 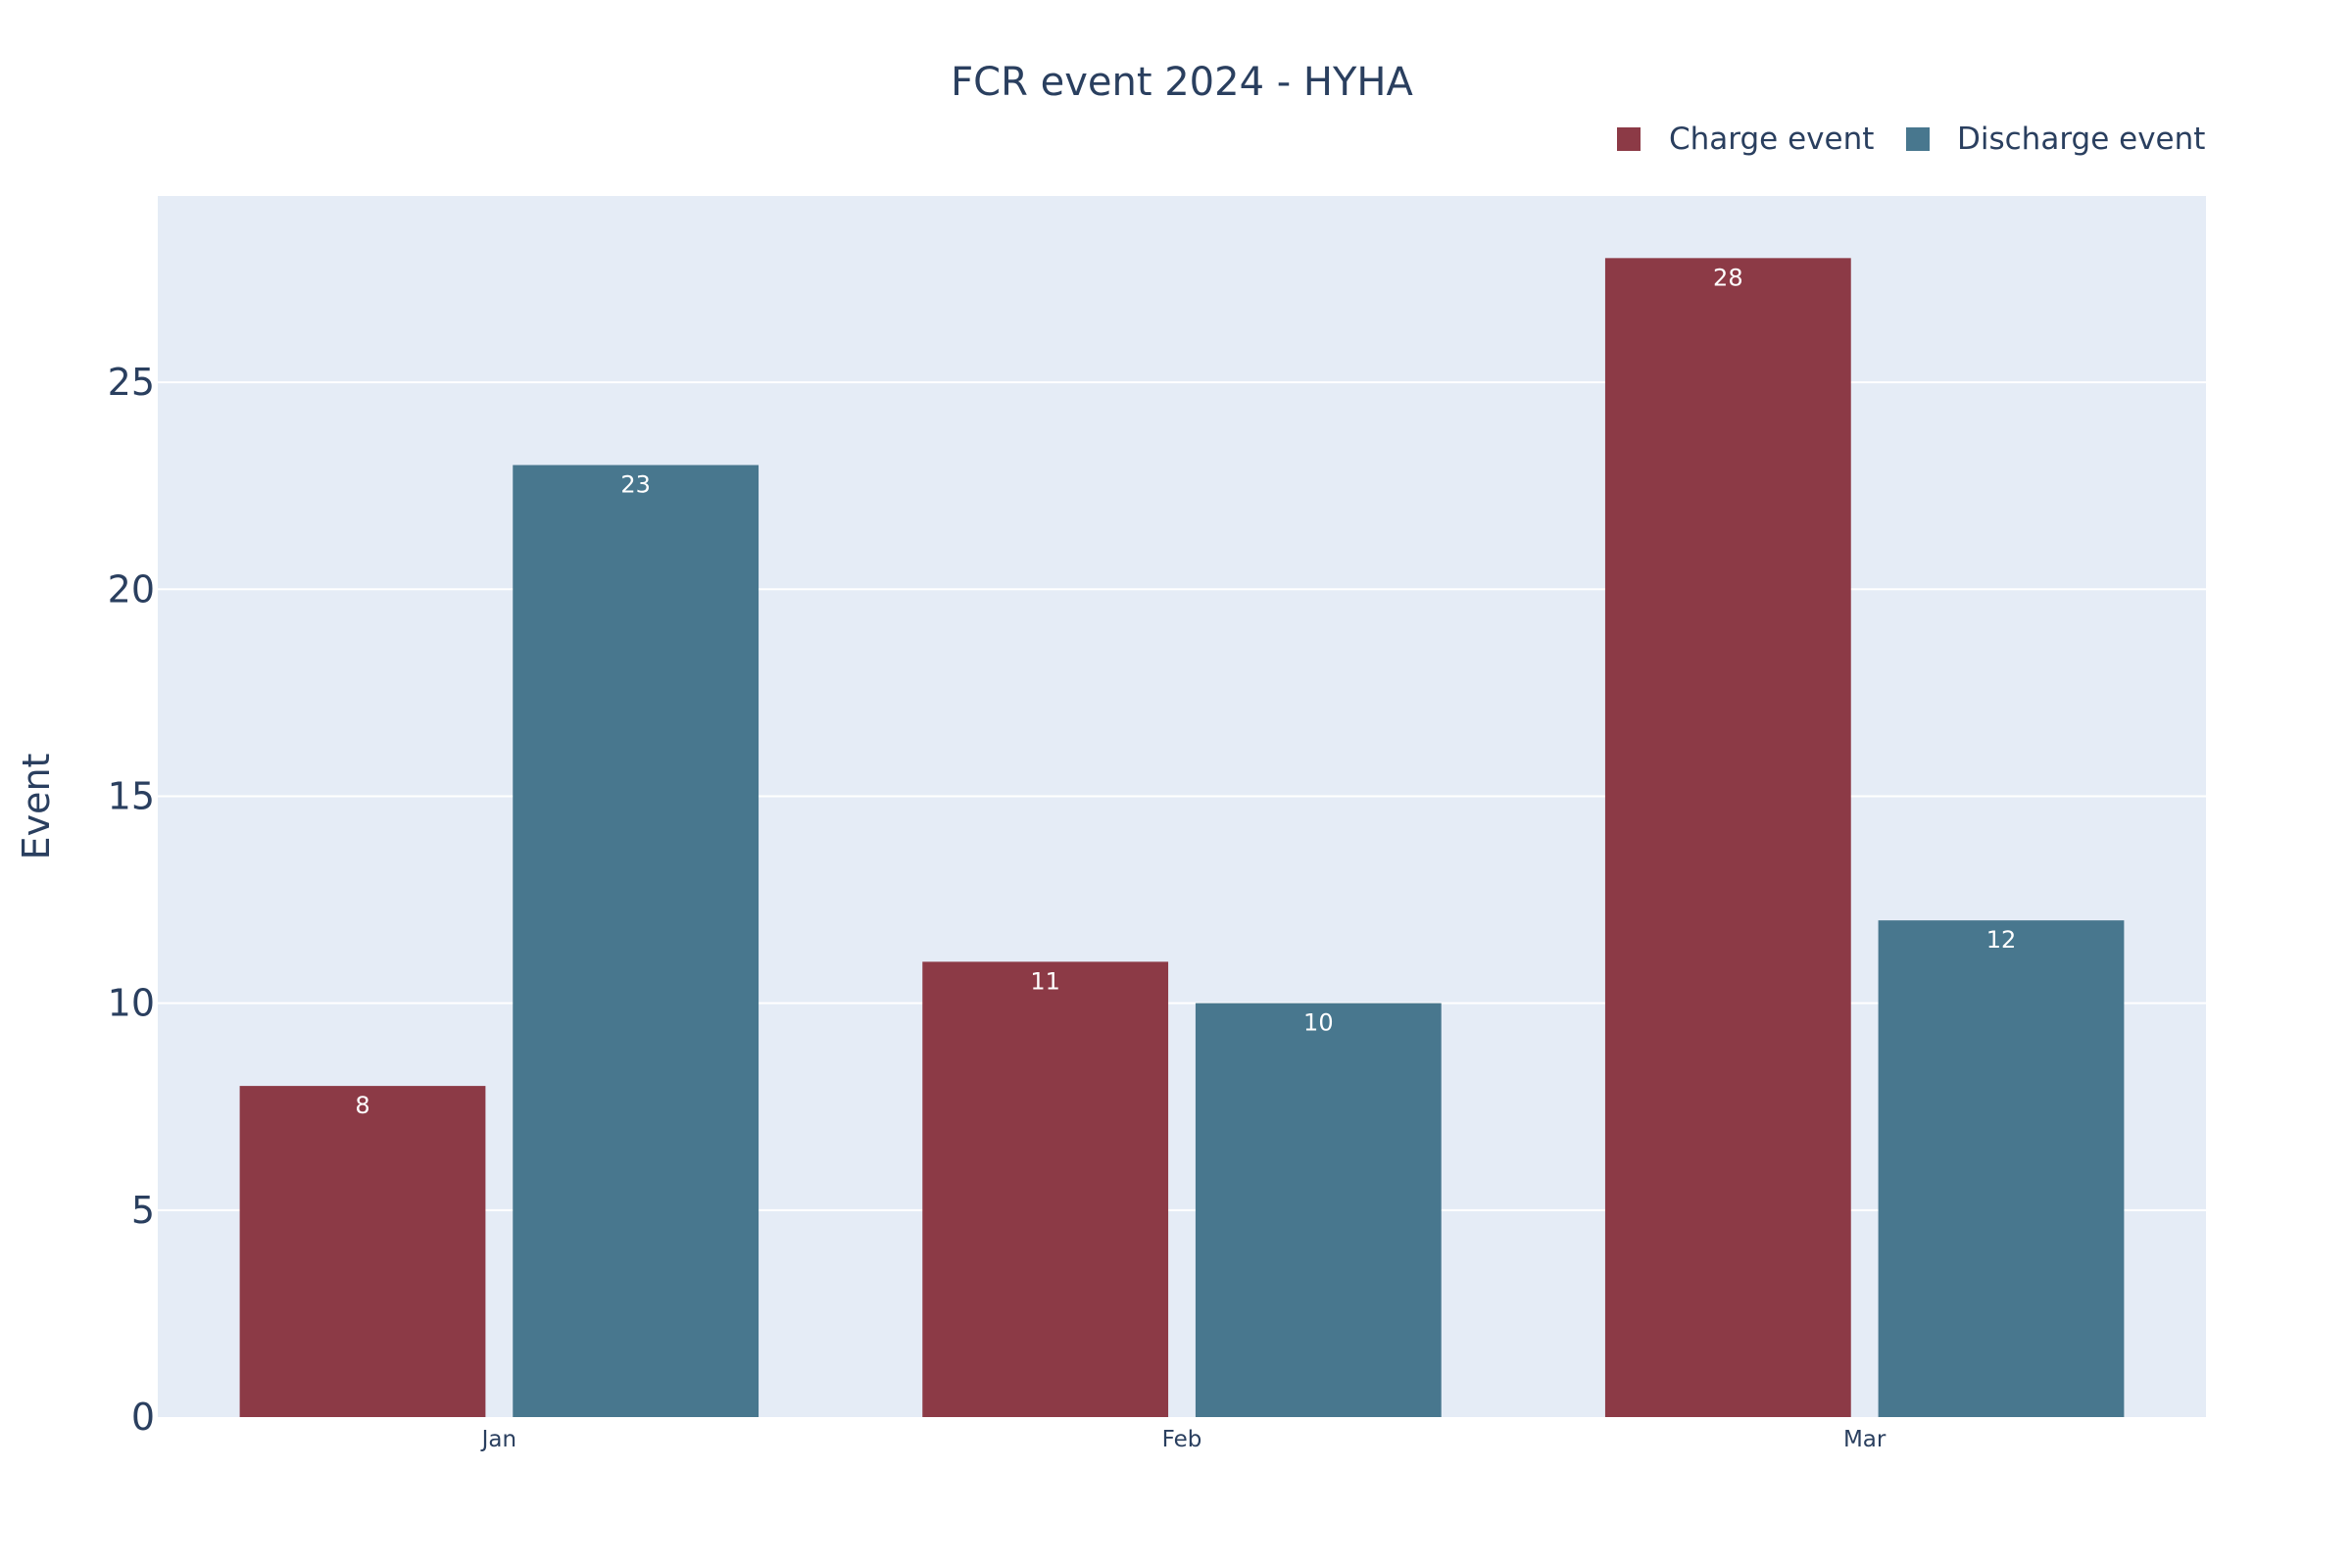 What do you see at coordinates (36, 807) in the screenshot?
I see `y-axis-title: Event` at bounding box center [36, 807].